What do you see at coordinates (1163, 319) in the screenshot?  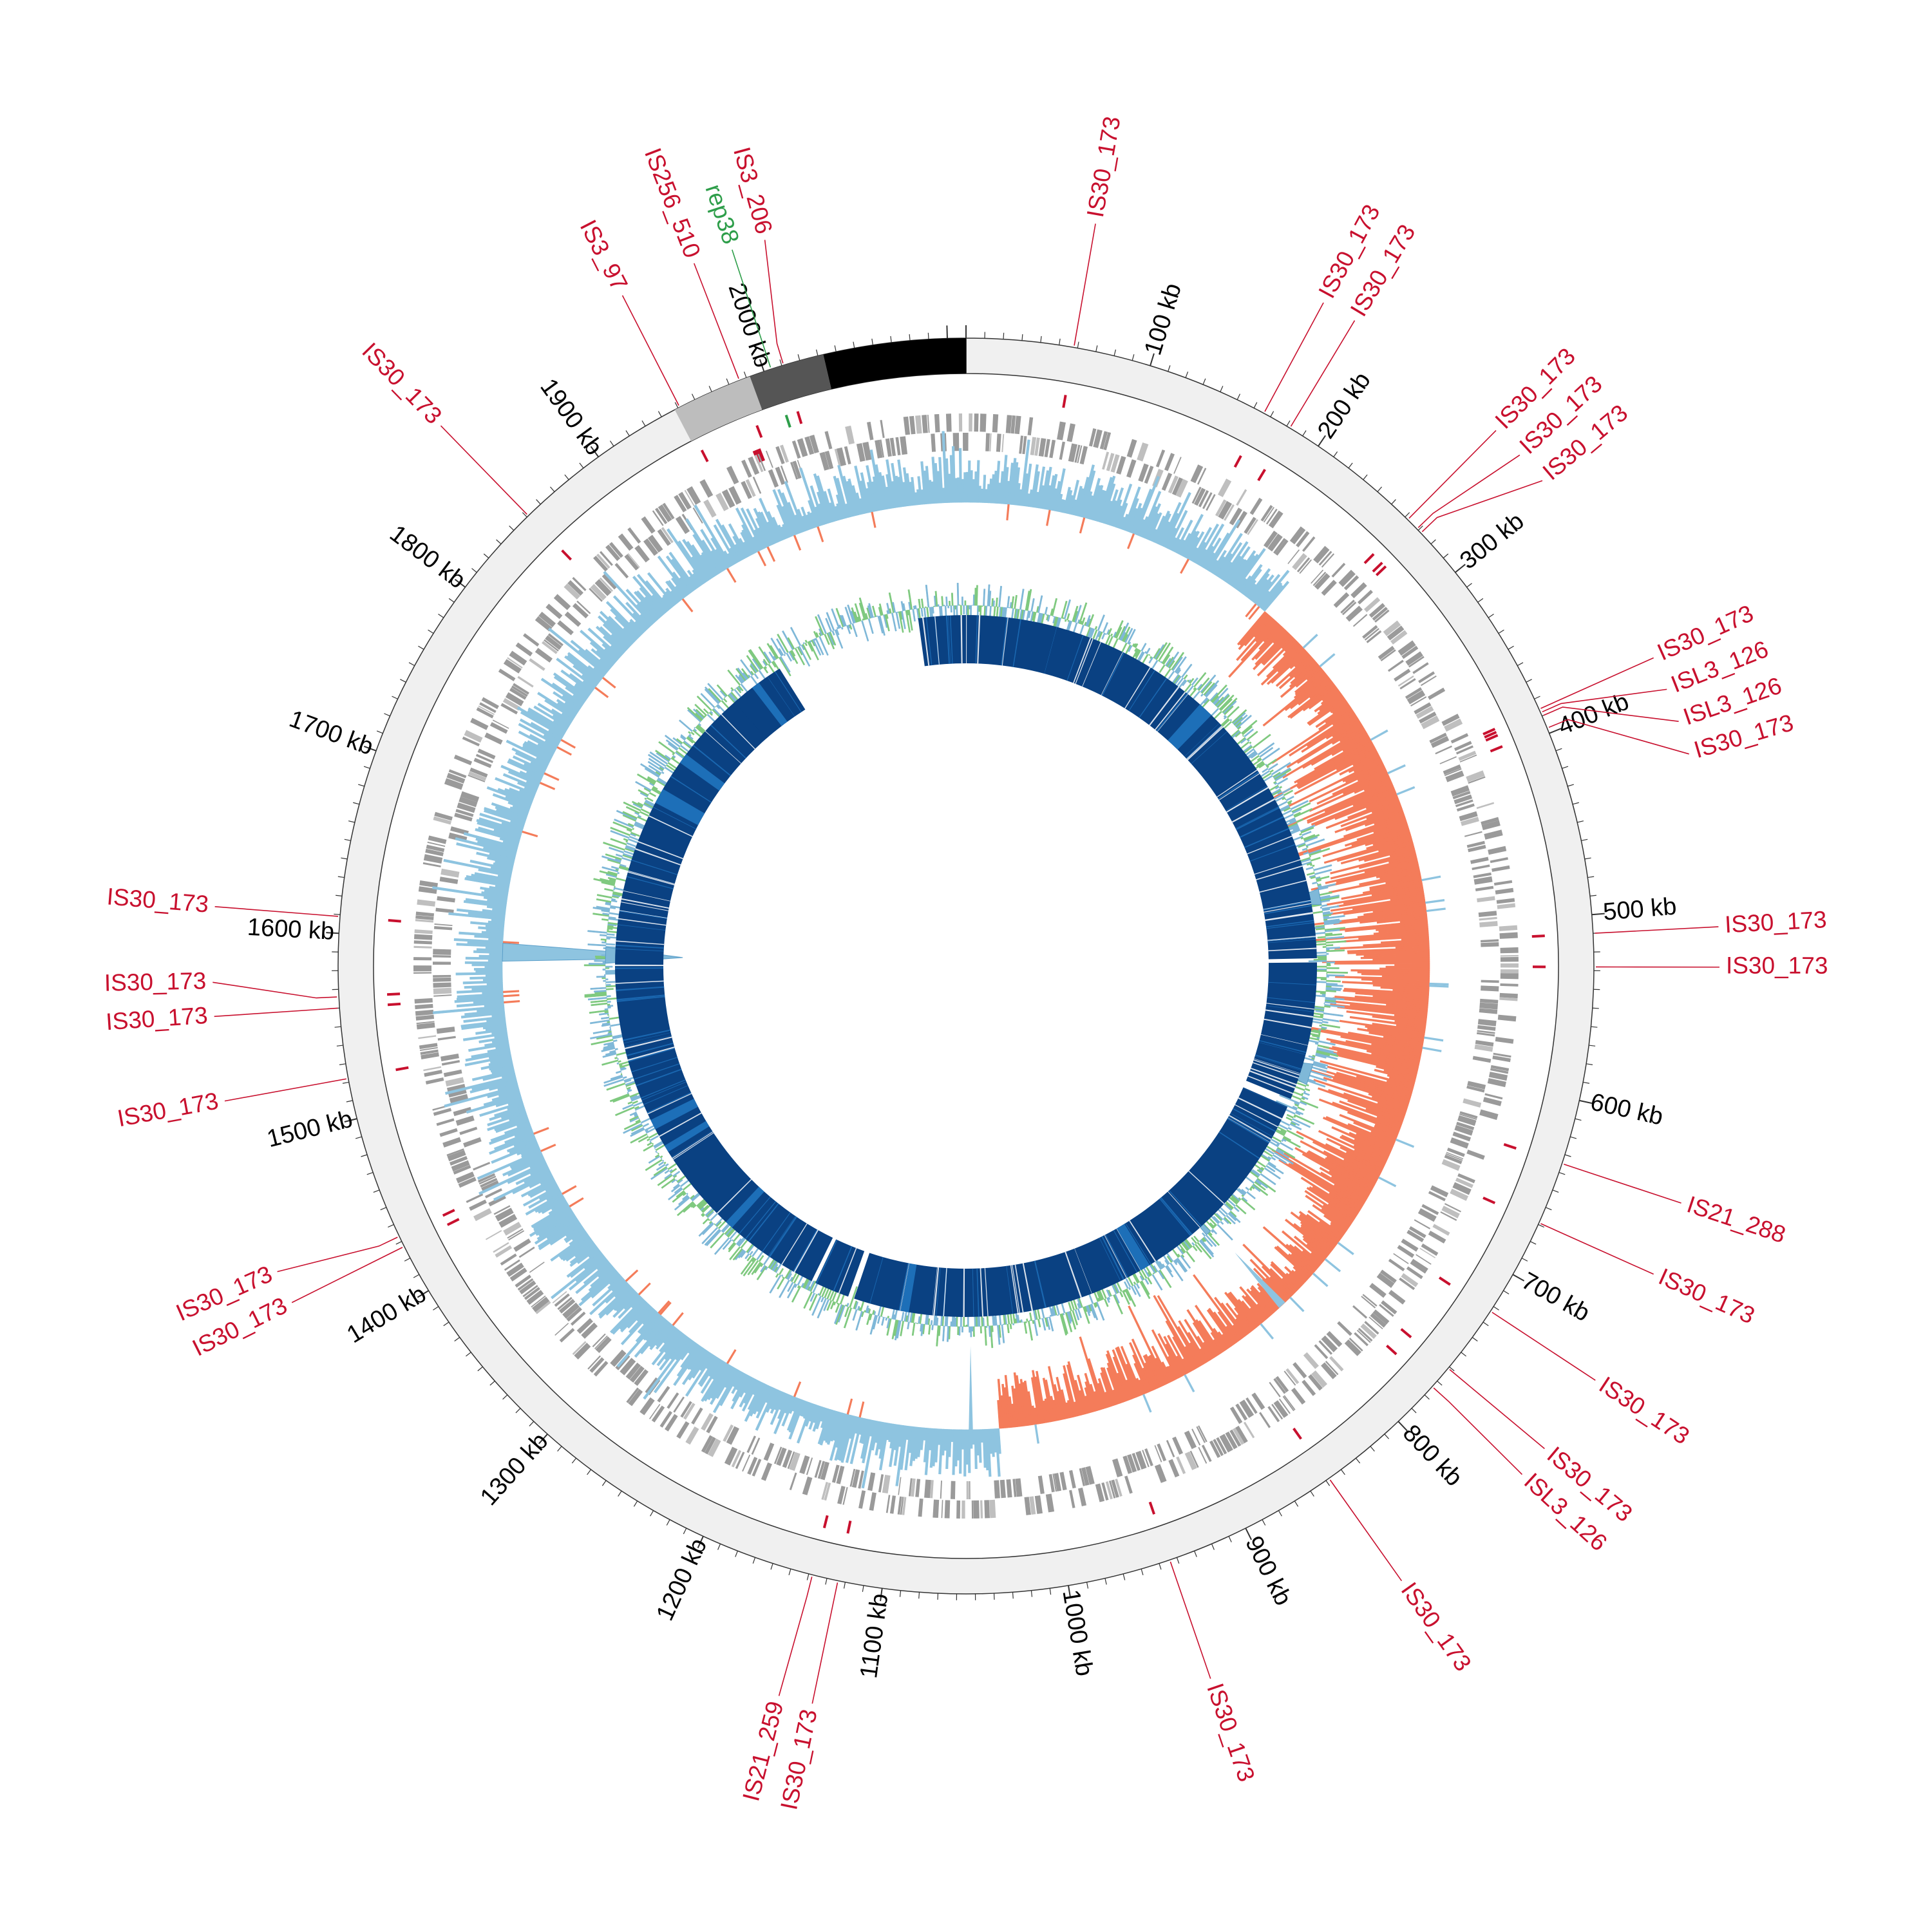 I see `scale-tick-label: 100 kb` at bounding box center [1163, 319].